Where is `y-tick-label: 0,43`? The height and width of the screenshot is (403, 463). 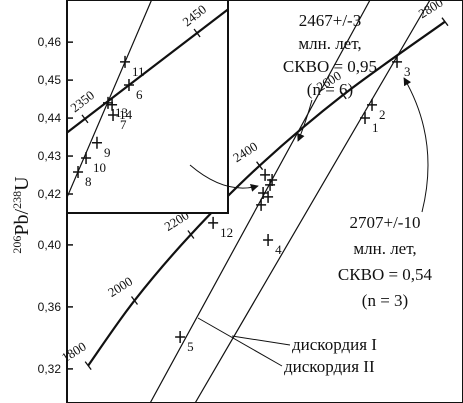
y-tick-label: 0,43 is located at coordinates (50, 156).